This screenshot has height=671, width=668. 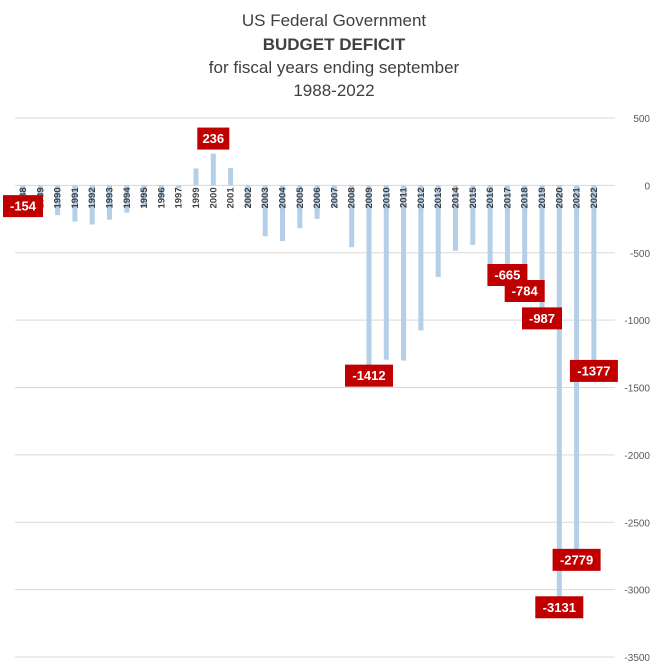 What do you see at coordinates (265, 211) in the screenshot?
I see `bar-2003` at bounding box center [265, 211].